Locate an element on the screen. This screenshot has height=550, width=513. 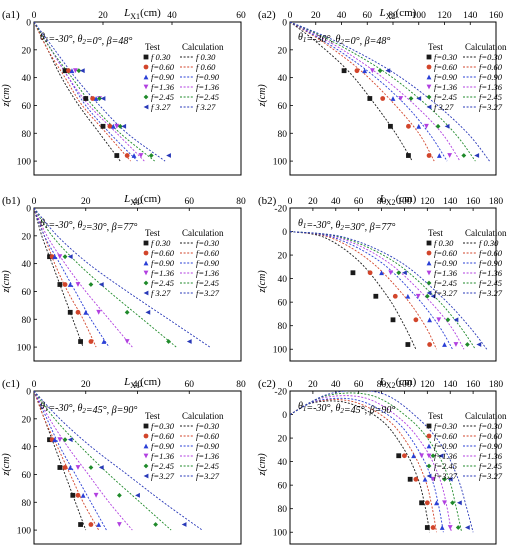
legend-calc-label: f=0.60 is located at coordinates (208, 436).